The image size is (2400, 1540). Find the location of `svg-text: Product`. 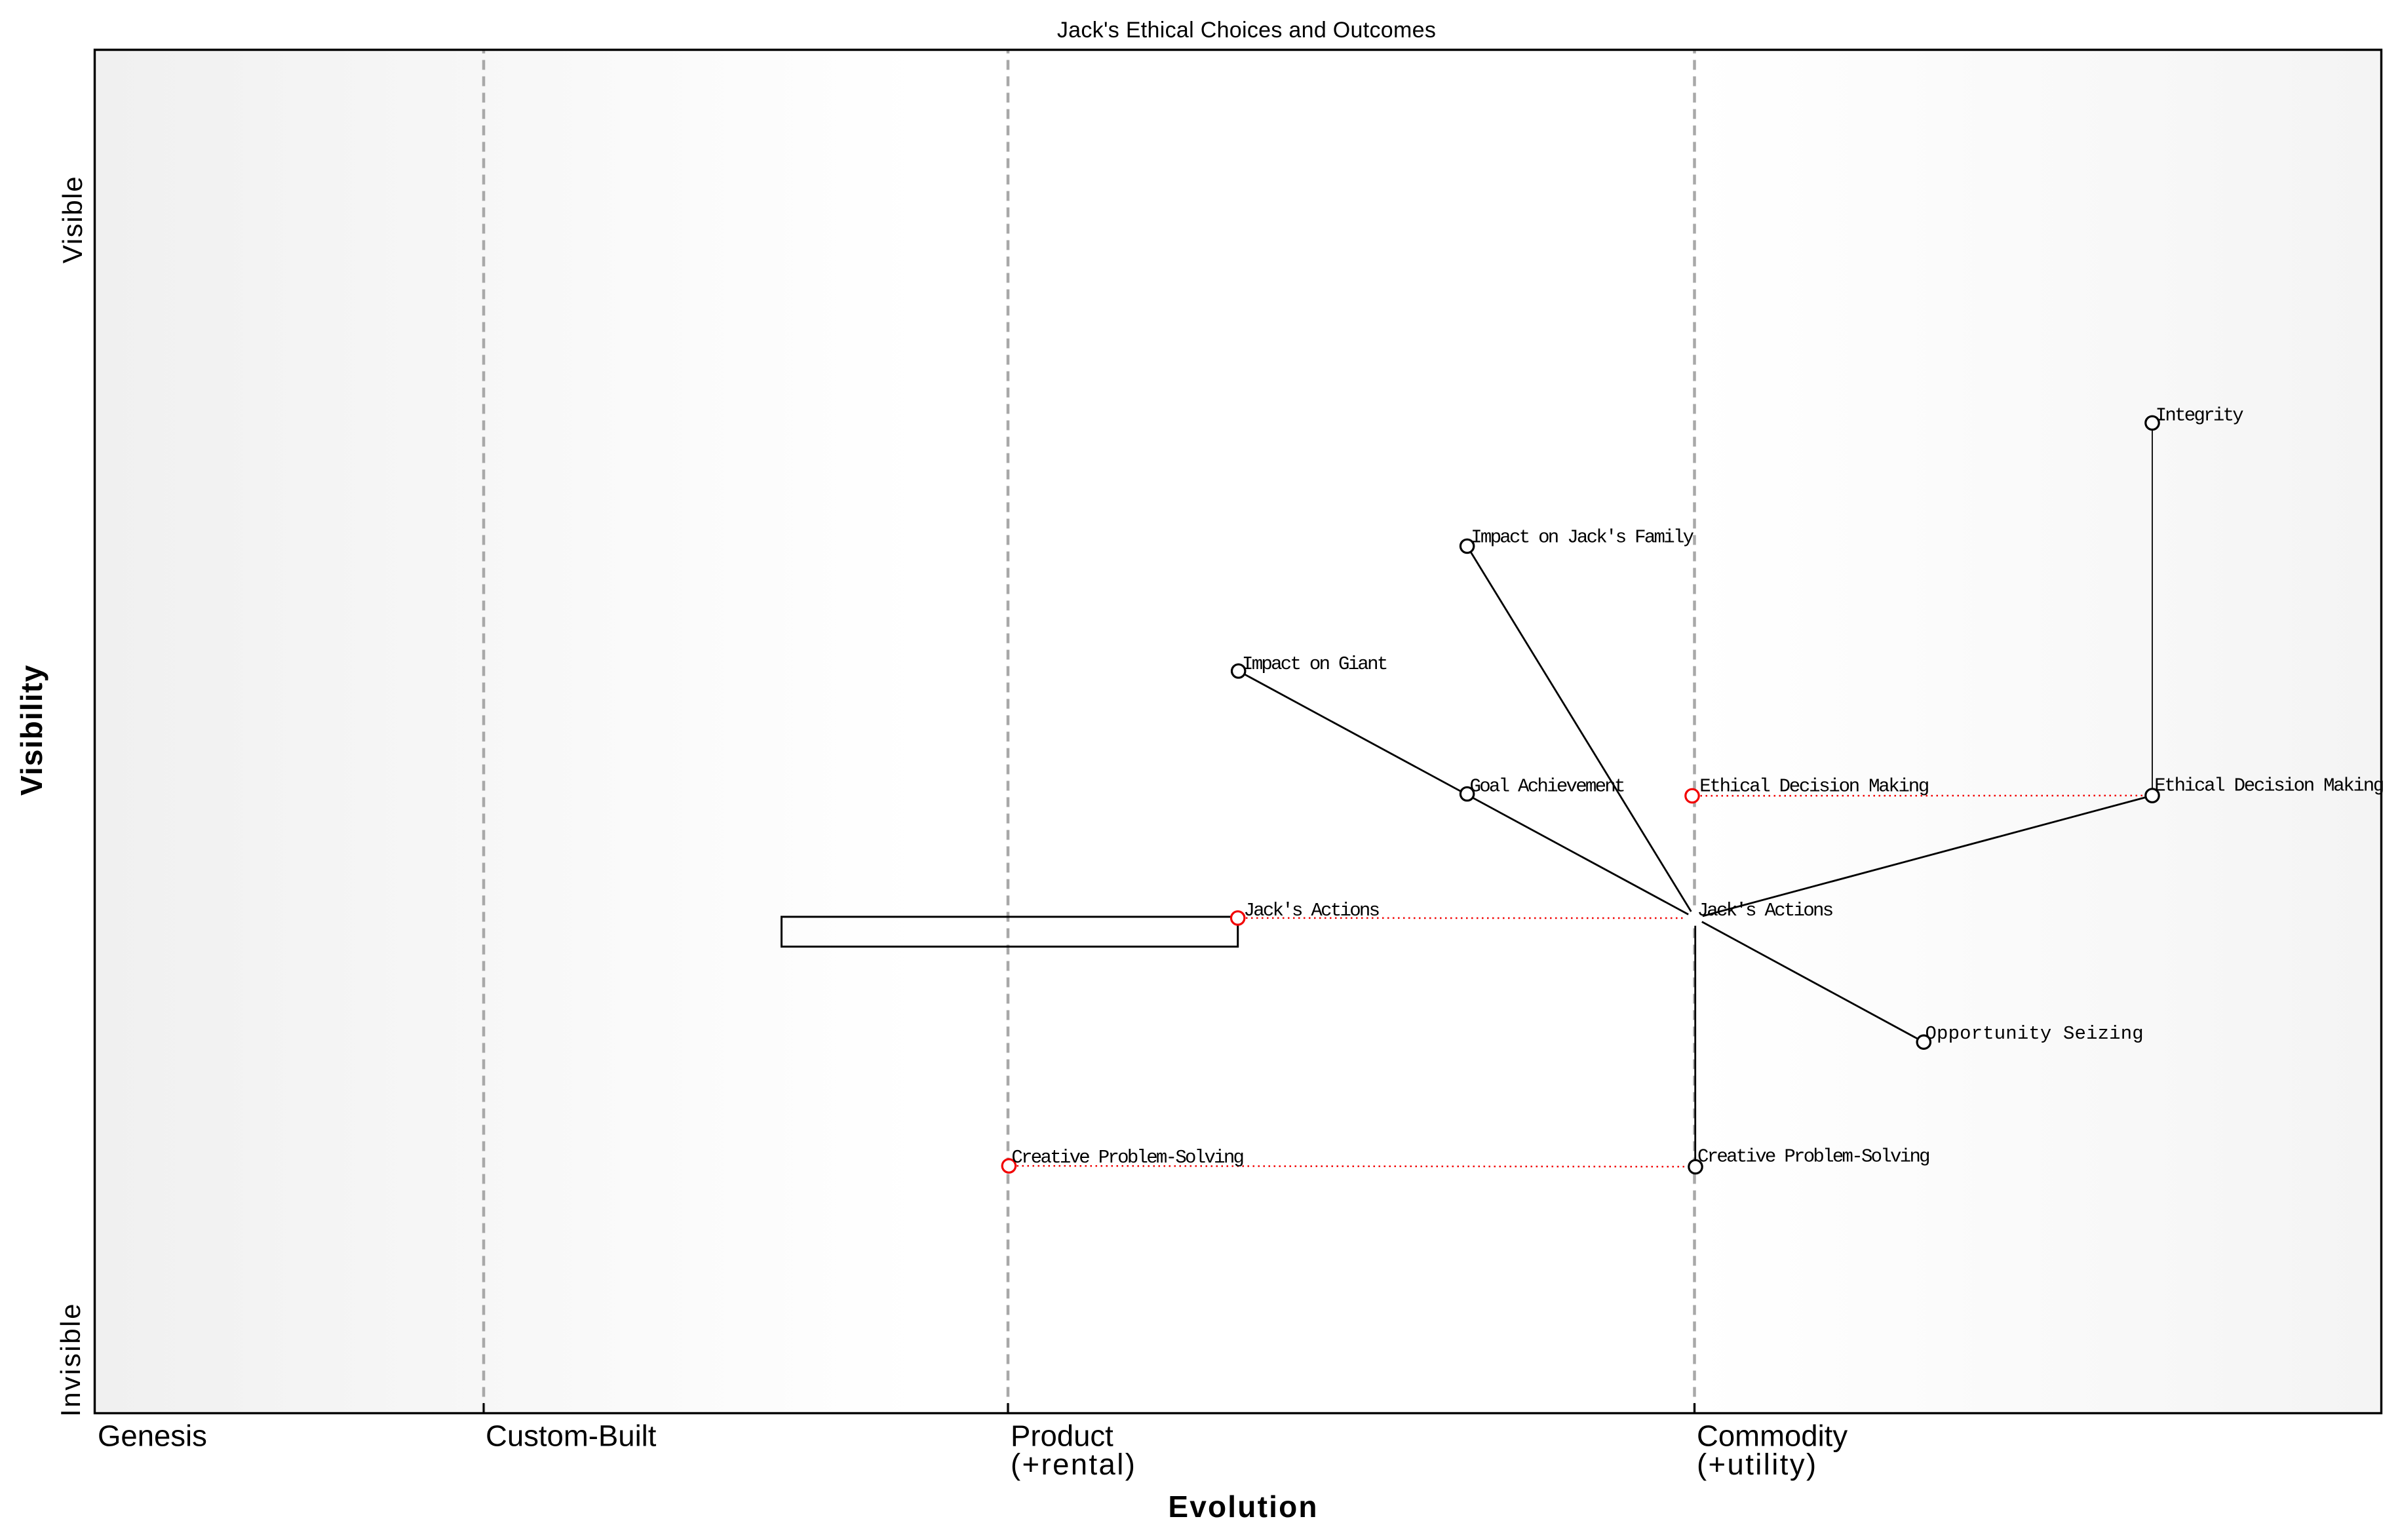

svg-text: Product is located at coordinates (1062, 1436).